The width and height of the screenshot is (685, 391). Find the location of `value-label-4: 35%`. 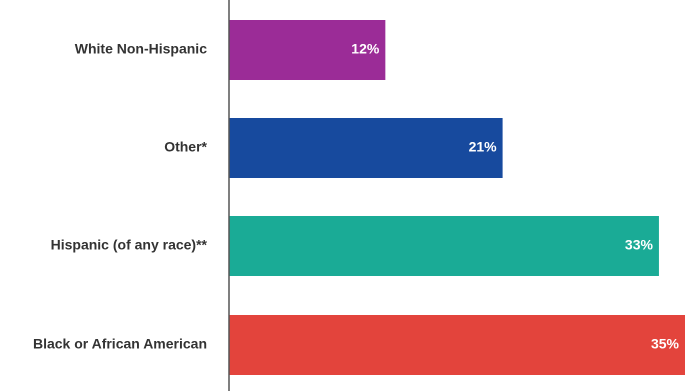

value-label-4: 35% is located at coordinates (665, 344).